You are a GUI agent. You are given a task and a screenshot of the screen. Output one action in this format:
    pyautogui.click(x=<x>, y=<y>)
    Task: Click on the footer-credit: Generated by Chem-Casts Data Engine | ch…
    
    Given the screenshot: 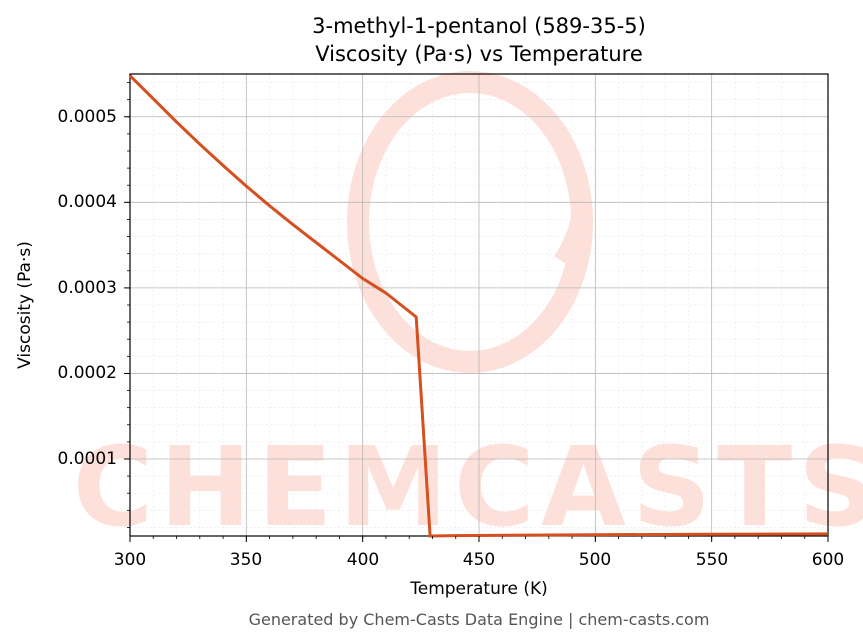 What is the action you would take?
    pyautogui.click(x=479, y=619)
    